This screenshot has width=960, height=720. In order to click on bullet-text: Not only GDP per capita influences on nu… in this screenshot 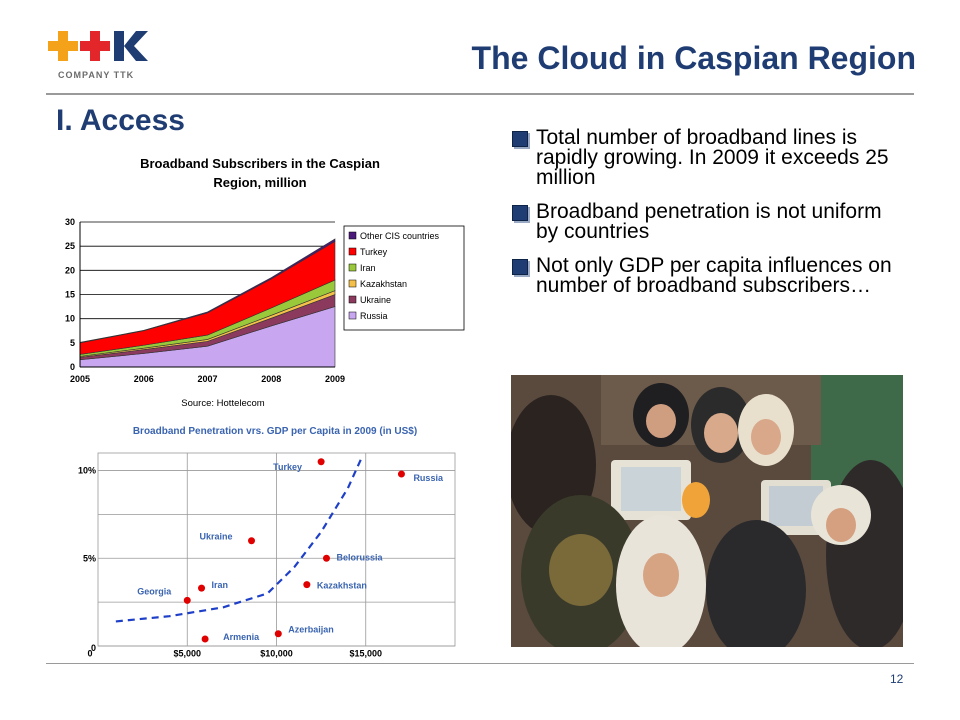, I will do `click(714, 275)`.